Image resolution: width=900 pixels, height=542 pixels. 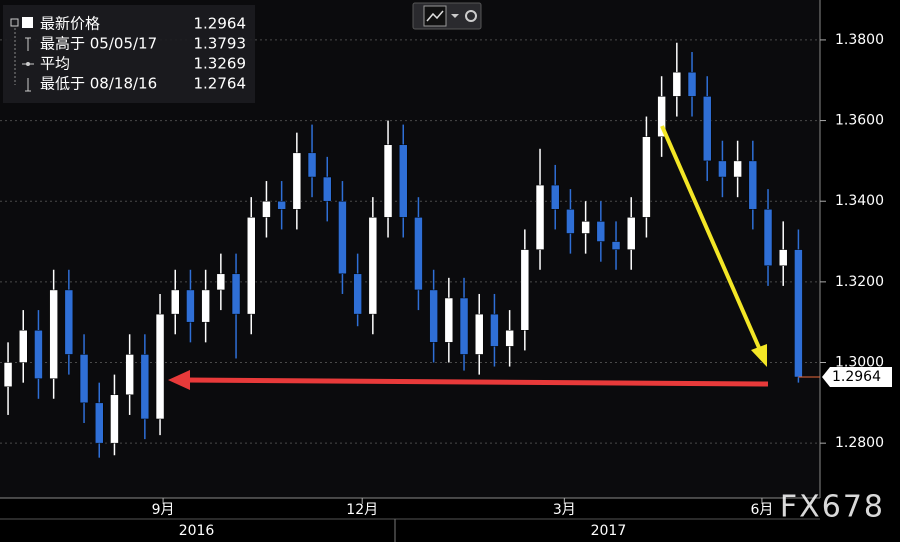 I want to click on x-tick-label: 12月, so click(x=362, y=510).